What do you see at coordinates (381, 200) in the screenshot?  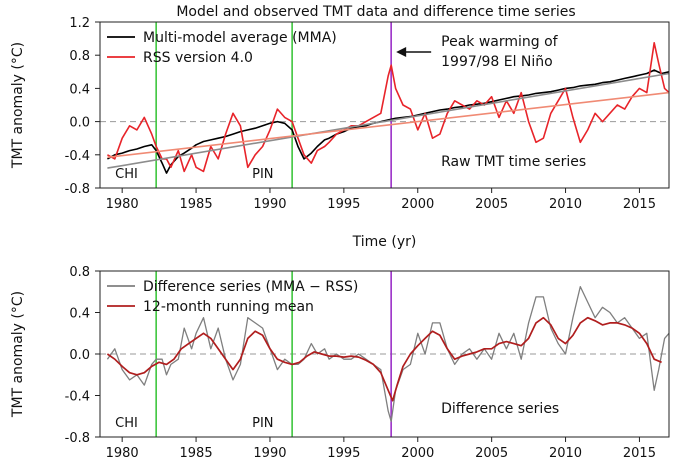 I see `top-x-ticks: 1980 1985 1990 1995 2000 2005 2010 2015` at bounding box center [381, 200].